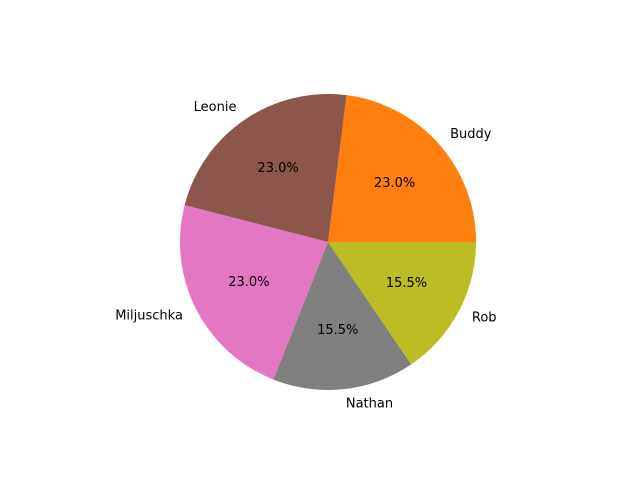 Image resolution: width=640 pixels, height=480 pixels. Describe the element at coordinates (402, 303) in the screenshot. I see `pie-slice-rob` at that location.